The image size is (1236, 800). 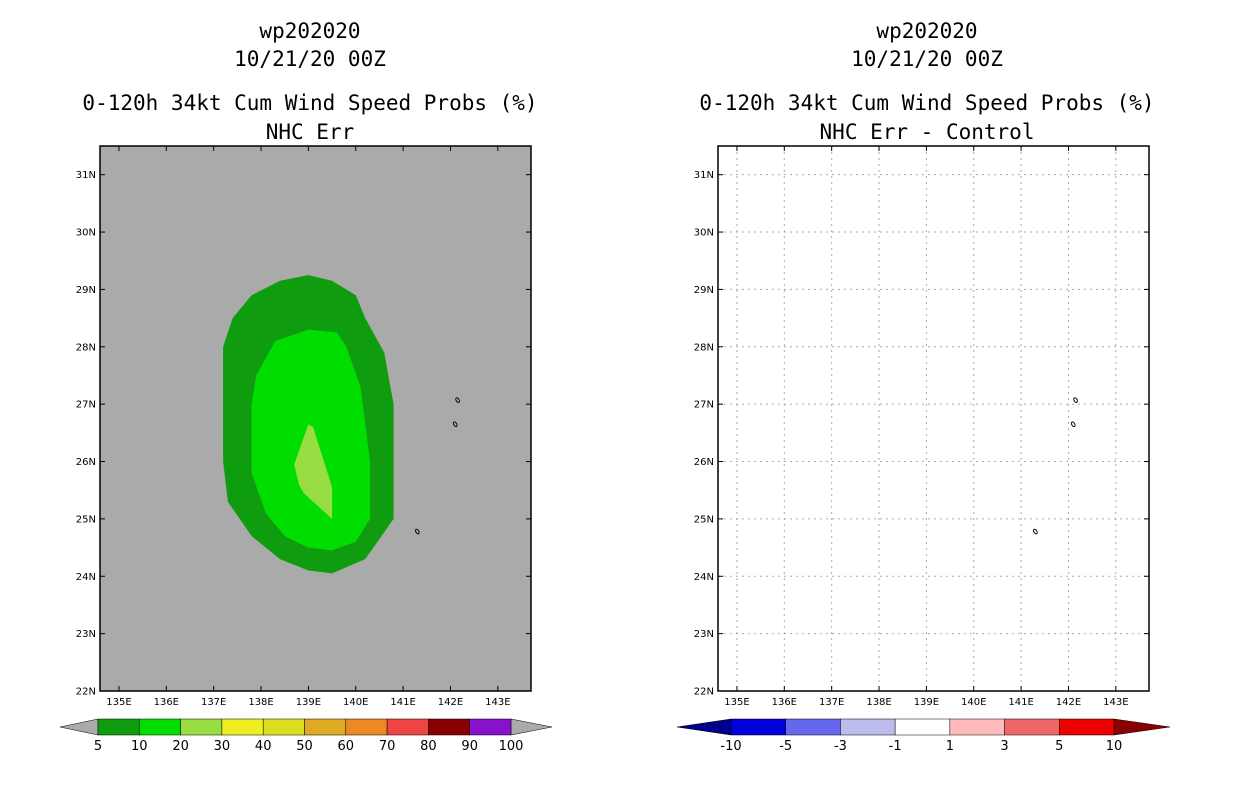 I want to click on colorbar-tick-label: -1, so click(x=895, y=746).